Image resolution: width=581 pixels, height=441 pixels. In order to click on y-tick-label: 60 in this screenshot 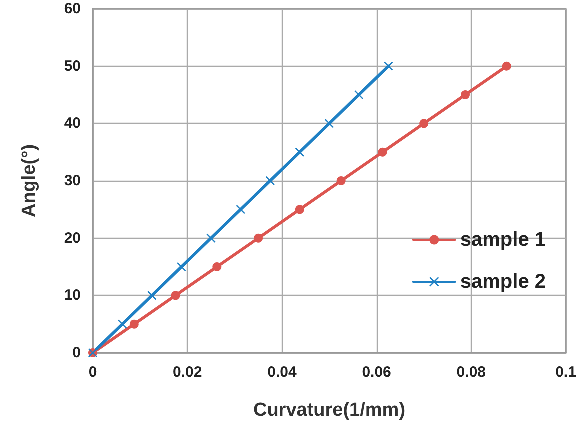, I will do `click(72, 9)`.